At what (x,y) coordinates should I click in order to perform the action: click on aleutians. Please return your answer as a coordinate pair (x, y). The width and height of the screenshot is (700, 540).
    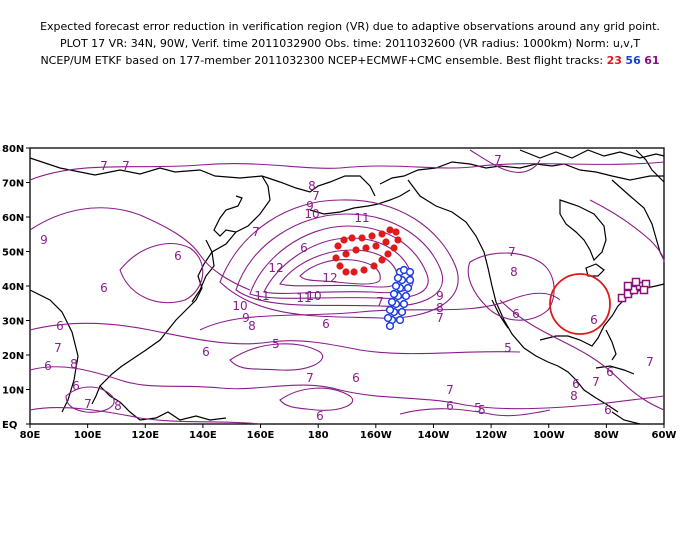
    Looking at the image, I should click on (360, 202).